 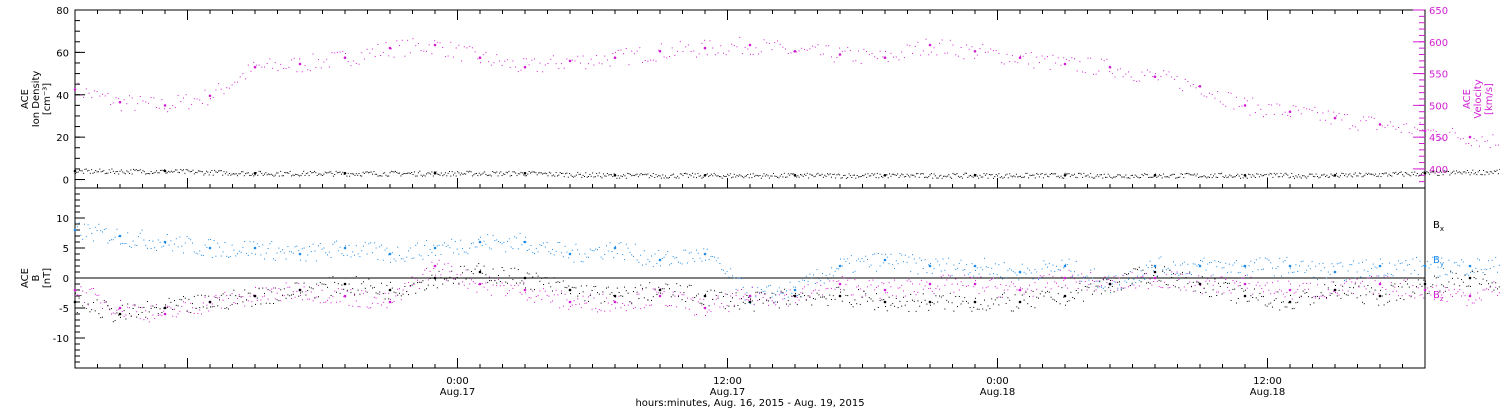 What do you see at coordinates (165, 314) in the screenshot?
I see `b-series-bz-point` at bounding box center [165, 314].